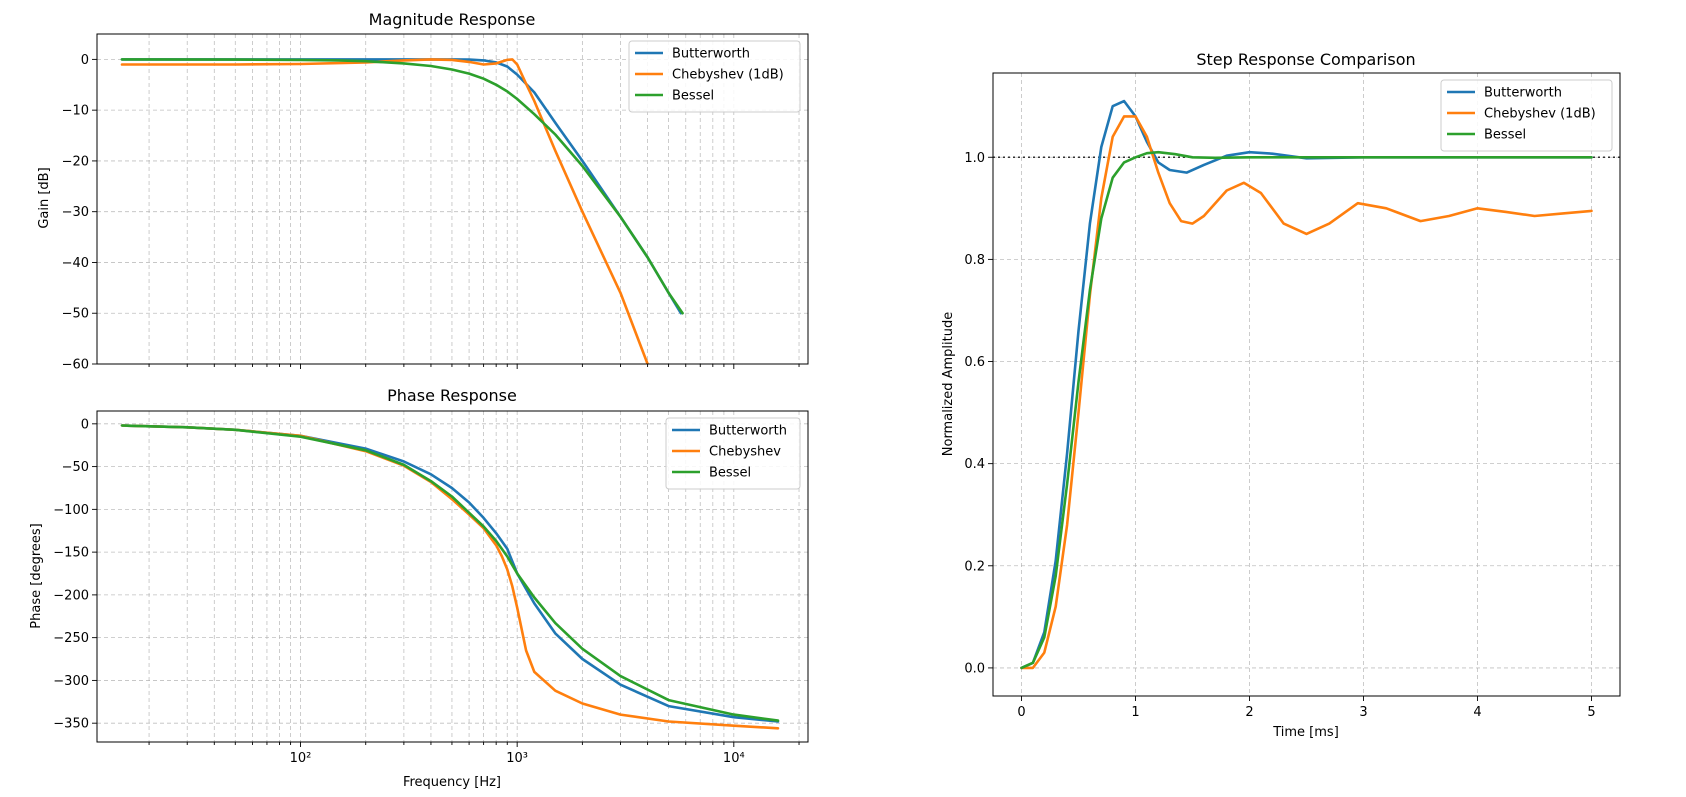  I want to click on phase-title: Phase Response, so click(452, 395).